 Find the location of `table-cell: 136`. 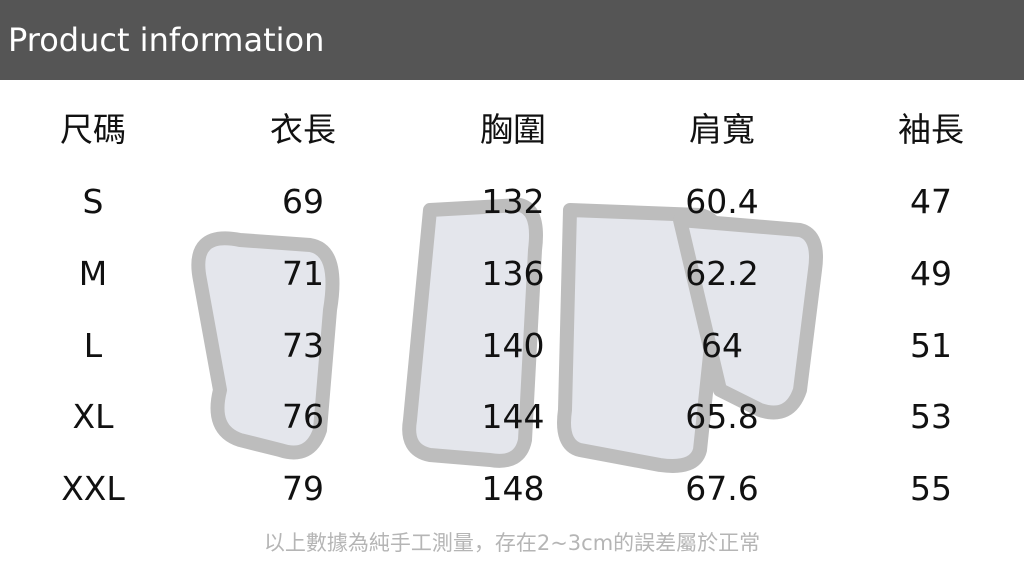

table-cell: 136 is located at coordinates (513, 273).